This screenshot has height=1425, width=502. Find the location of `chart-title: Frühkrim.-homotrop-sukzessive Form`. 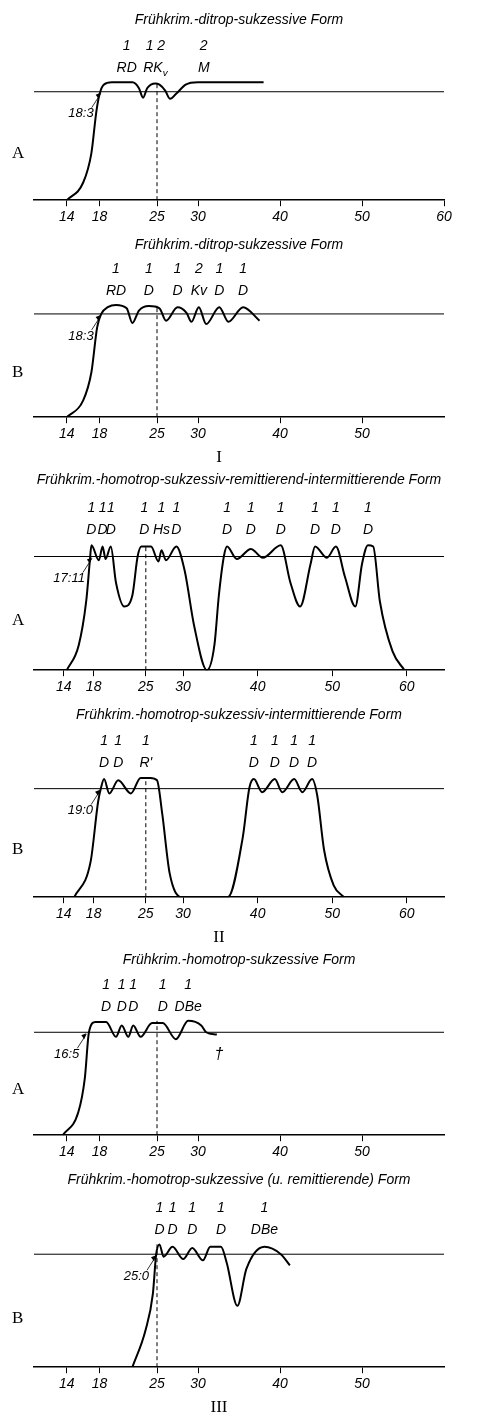

chart-title: Frühkrim.-homotrop-sukzessive Form is located at coordinates (239, 959).